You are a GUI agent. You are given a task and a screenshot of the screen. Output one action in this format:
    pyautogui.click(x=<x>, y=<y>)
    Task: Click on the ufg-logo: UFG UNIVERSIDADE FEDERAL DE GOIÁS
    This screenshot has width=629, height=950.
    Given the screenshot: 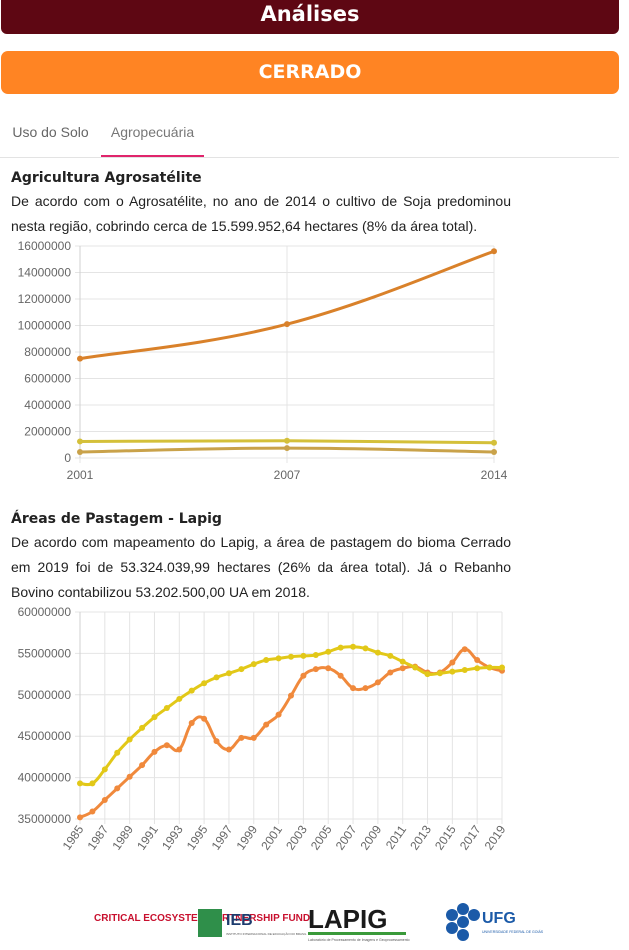 What is the action you would take?
    pyautogui.click(x=495, y=922)
    